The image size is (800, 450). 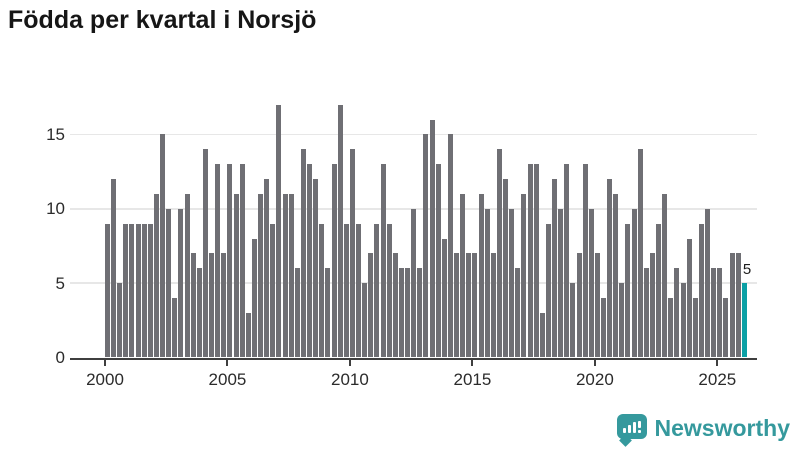 I want to click on x-axis-tick-label: 2015, so click(x=472, y=379).